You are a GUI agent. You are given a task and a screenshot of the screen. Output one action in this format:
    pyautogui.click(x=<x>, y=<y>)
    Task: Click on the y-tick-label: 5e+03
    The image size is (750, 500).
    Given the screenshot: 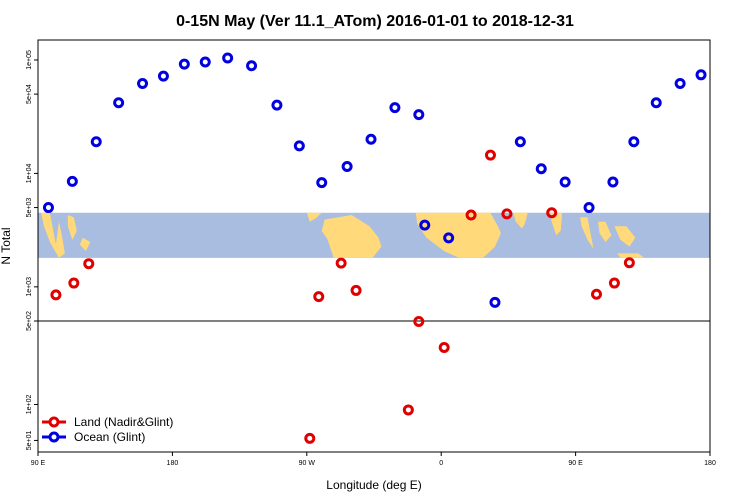 What is the action you would take?
    pyautogui.click(x=29, y=208)
    